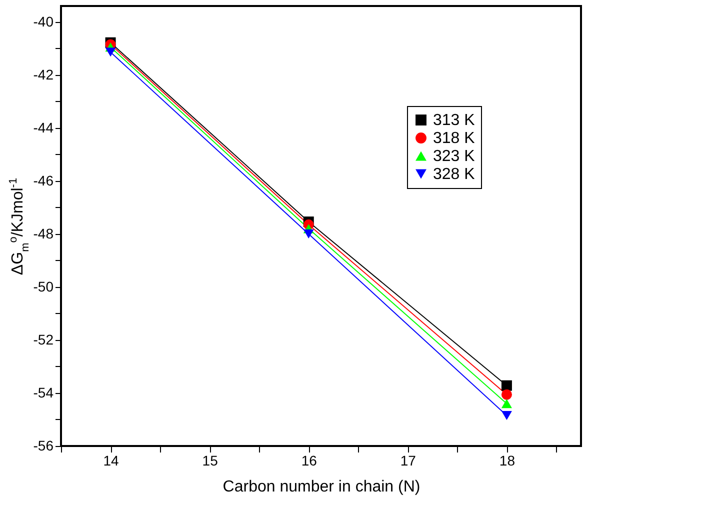 The image size is (713, 525). I want to click on y-tick-label: -40, so click(43, 21).